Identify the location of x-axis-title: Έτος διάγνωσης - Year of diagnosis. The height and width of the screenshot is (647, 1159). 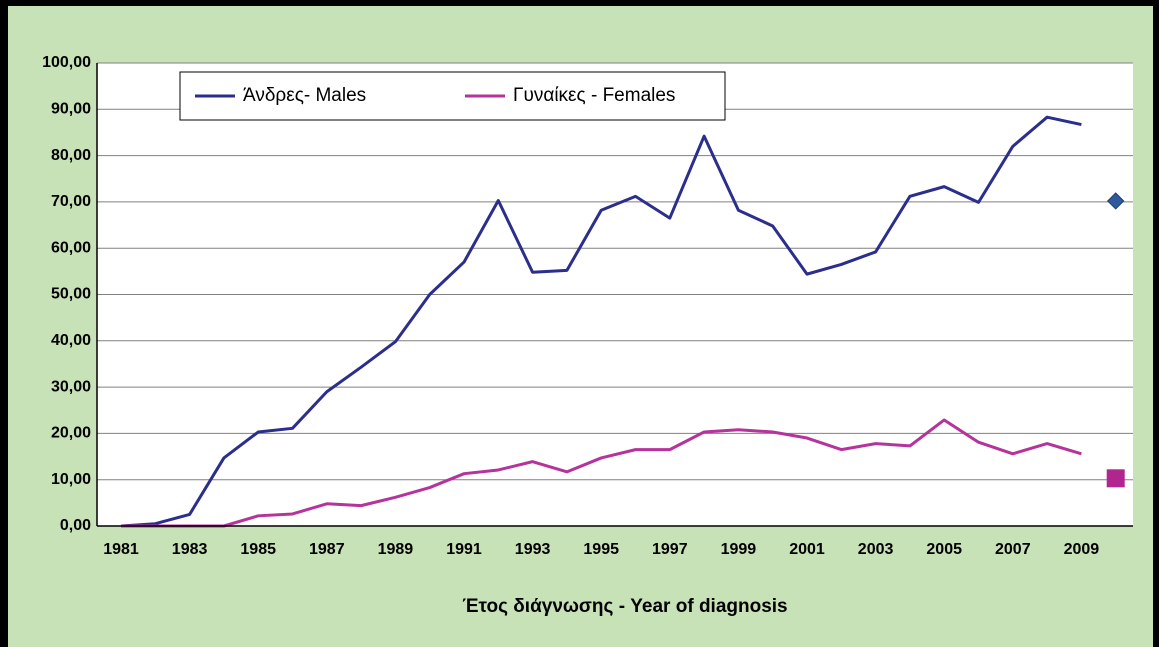
(624, 606).